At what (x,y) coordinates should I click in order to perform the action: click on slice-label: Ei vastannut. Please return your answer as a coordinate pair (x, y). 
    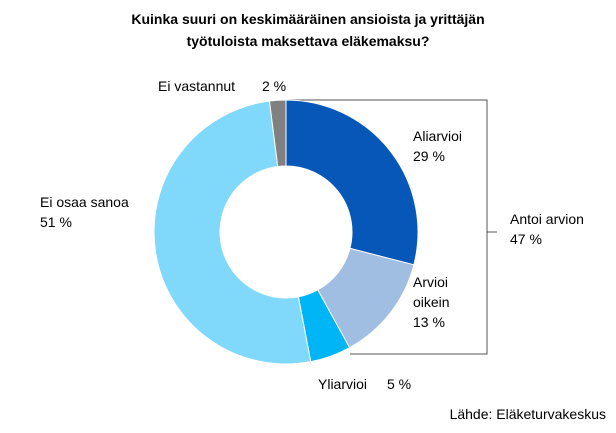
    Looking at the image, I should click on (197, 86).